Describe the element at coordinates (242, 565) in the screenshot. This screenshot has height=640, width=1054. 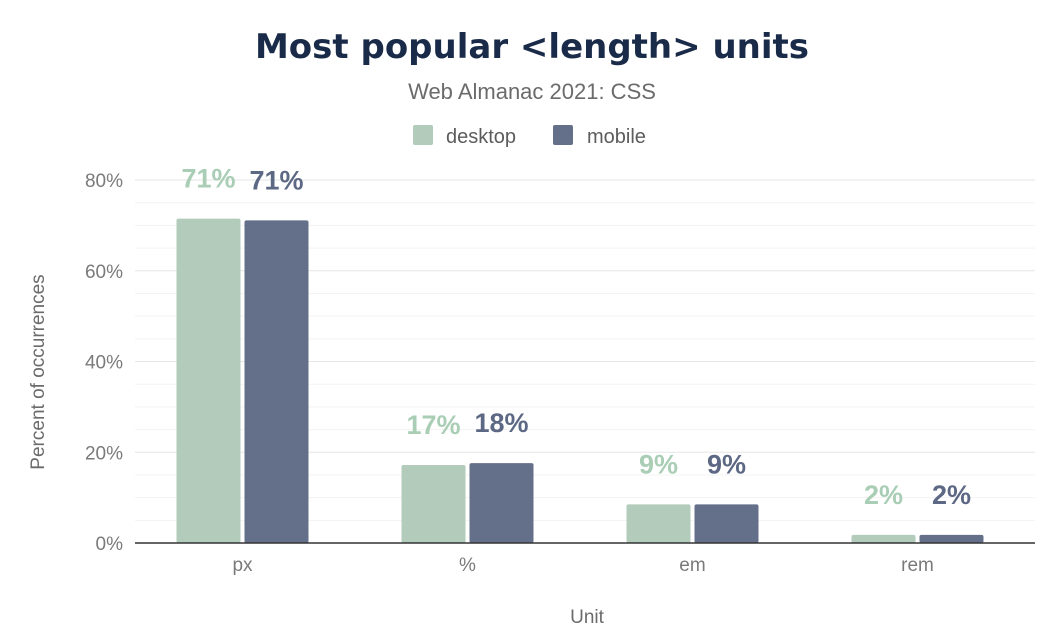
I see `x-tick-label: px` at that location.